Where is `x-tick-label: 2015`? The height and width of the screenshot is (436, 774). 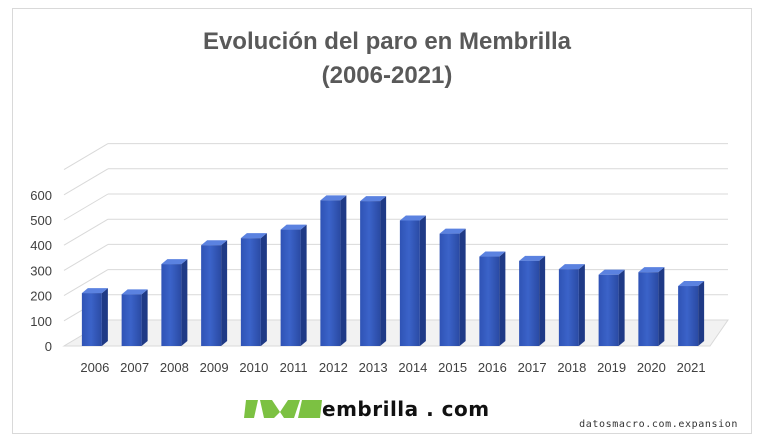 x-tick-label: 2015 is located at coordinates (452, 367).